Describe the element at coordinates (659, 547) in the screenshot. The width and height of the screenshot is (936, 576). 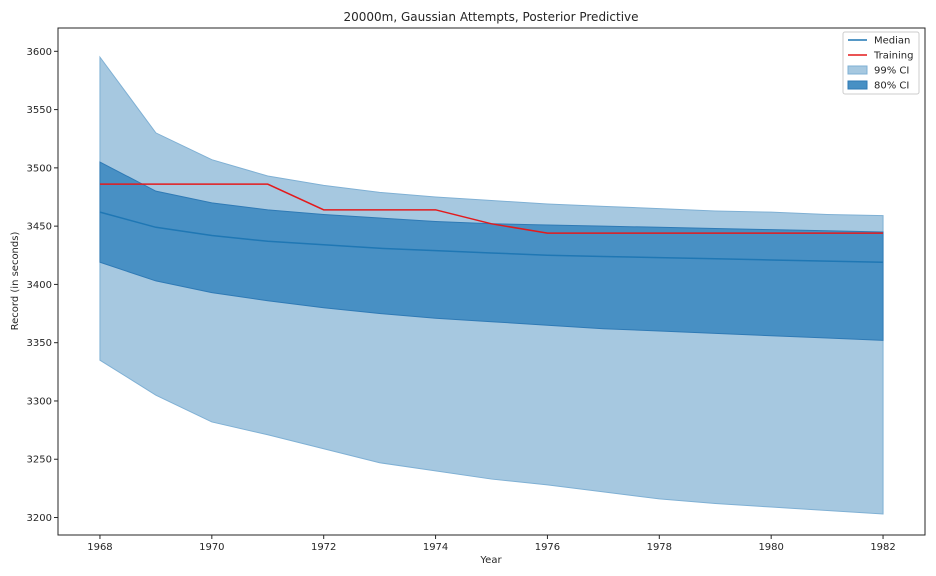
I see `x-tick-label: 1978` at that location.